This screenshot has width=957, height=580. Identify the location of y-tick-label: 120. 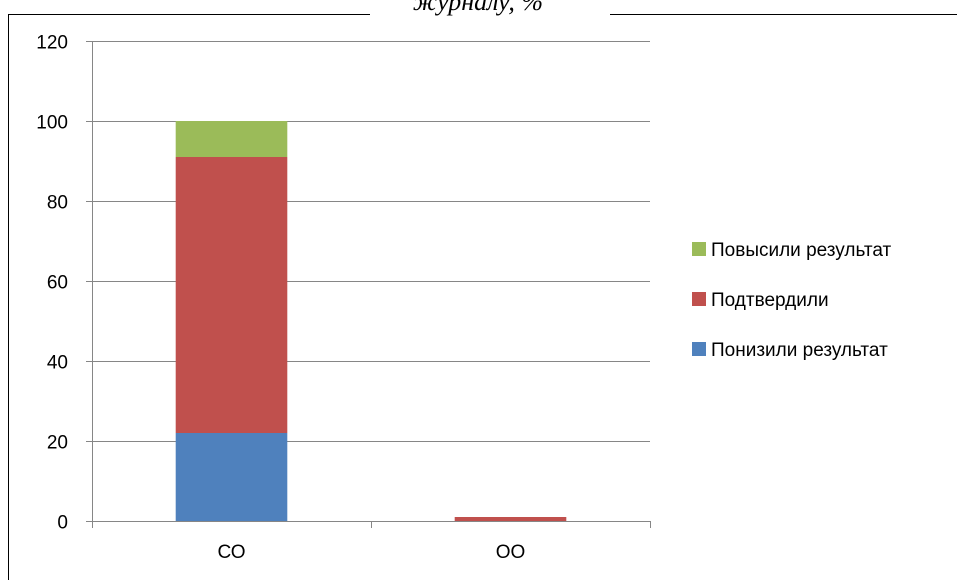
(52, 43).